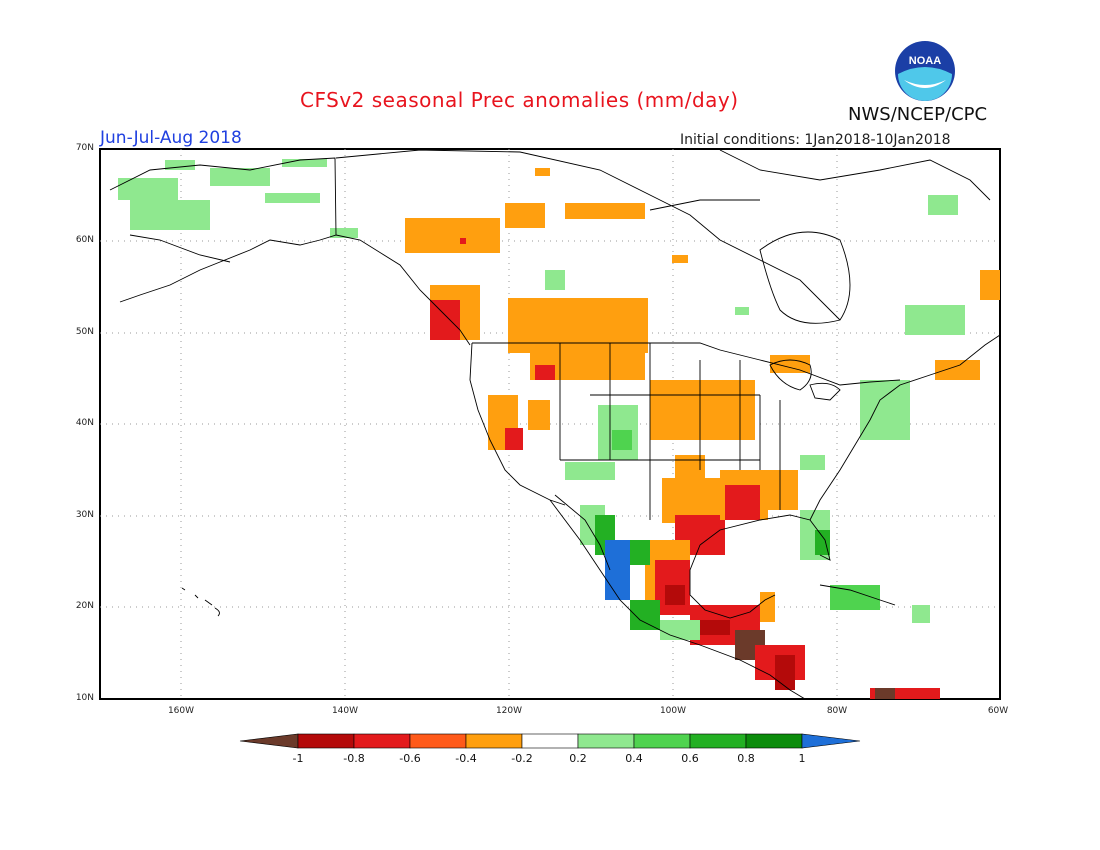 The width and height of the screenshot is (1100, 850). What do you see at coordinates (673, 711) in the screenshot?
I see `lon-label: 100W` at bounding box center [673, 711].